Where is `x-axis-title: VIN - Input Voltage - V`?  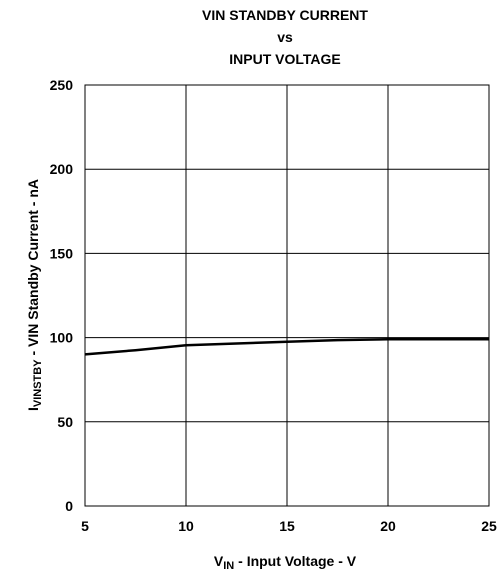
x-axis-title: VIN - Input Voltage - V is located at coordinates (285, 562).